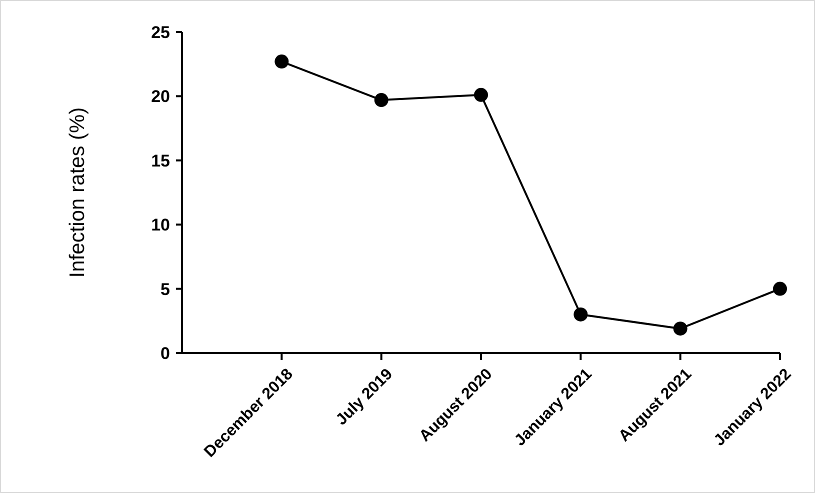  Describe the element at coordinates (160, 96) in the screenshot. I see `y-tick-label: 20` at that location.